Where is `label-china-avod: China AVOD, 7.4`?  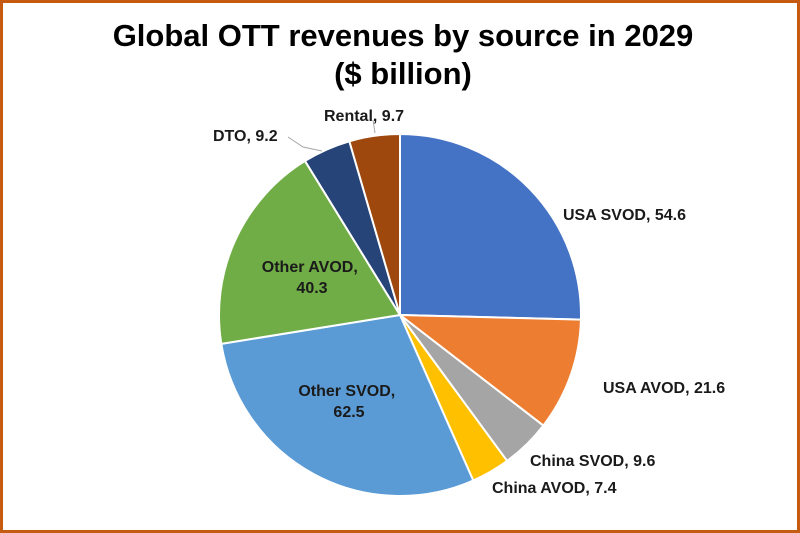
label-china-avod: China AVOD, 7.4 is located at coordinates (554, 488).